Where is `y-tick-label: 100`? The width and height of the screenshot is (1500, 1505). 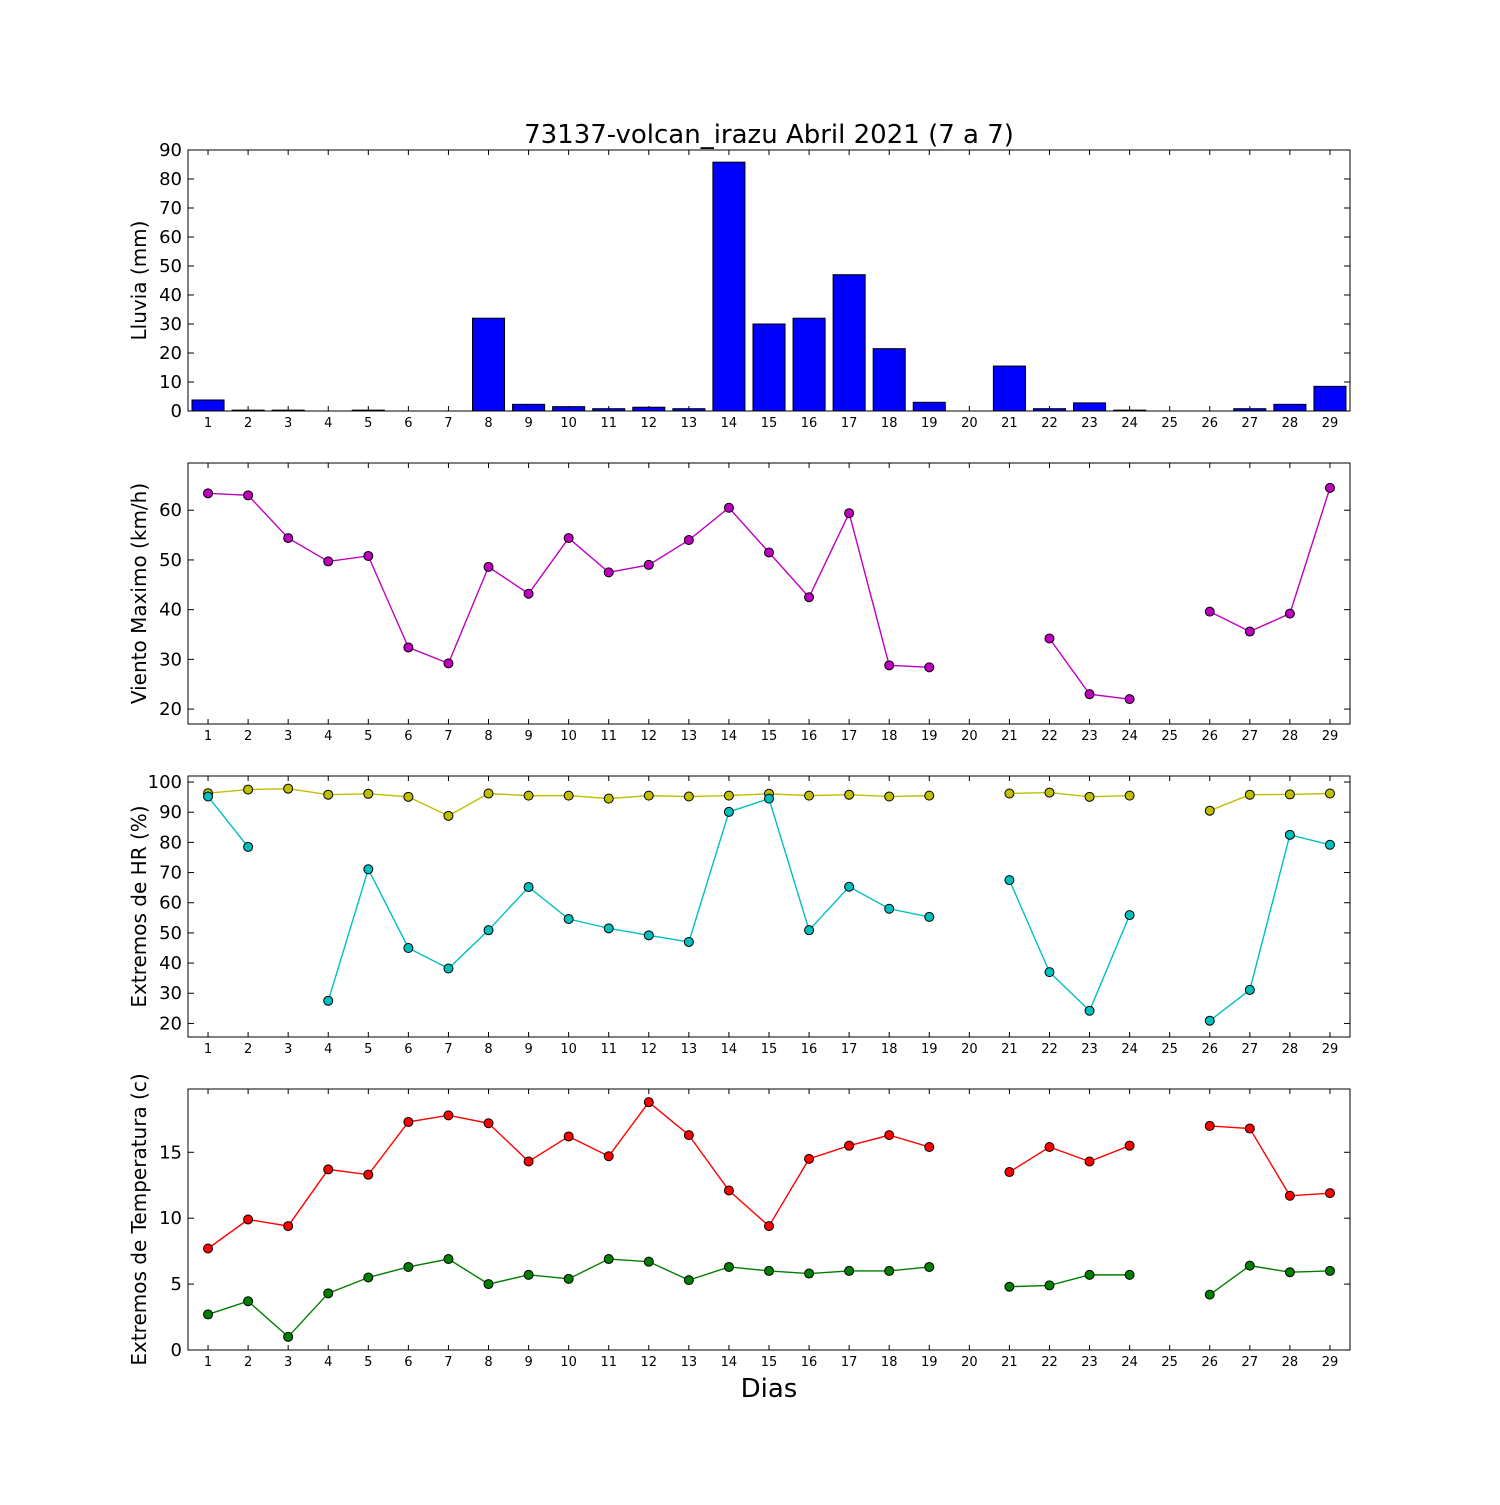
y-tick-label: 100 is located at coordinates (165, 782).